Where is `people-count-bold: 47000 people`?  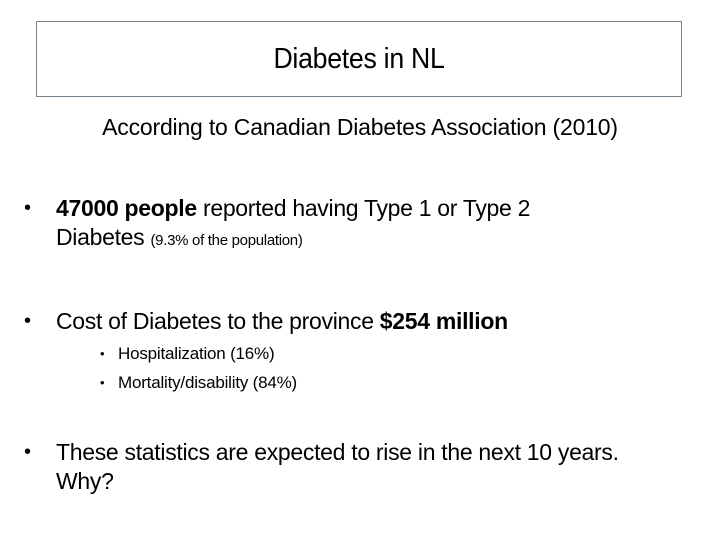
people-count-bold: 47000 people is located at coordinates (126, 208).